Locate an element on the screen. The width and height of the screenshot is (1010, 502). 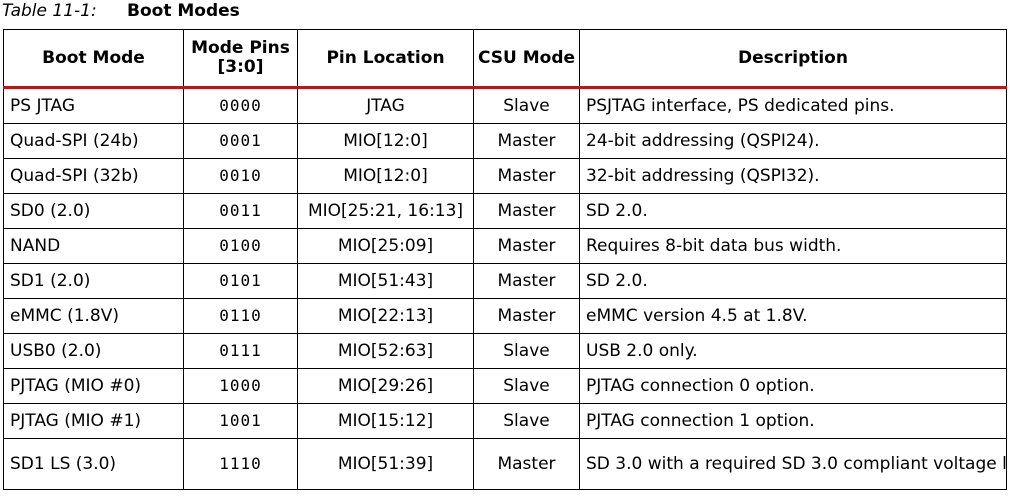
cell-boot-mode: eMMC (1.8V) is located at coordinates (93, 316).